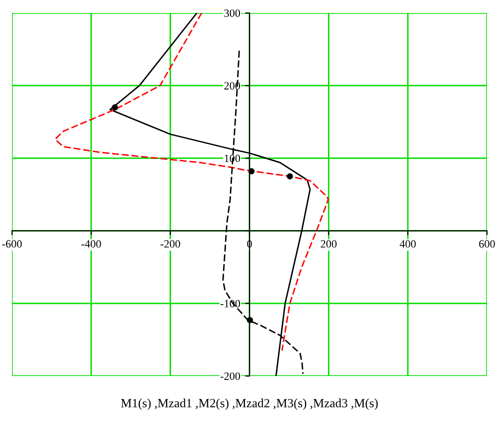 This screenshot has width=499, height=422. Describe the element at coordinates (408, 244) in the screenshot. I see `x-tick-label: 400` at that location.